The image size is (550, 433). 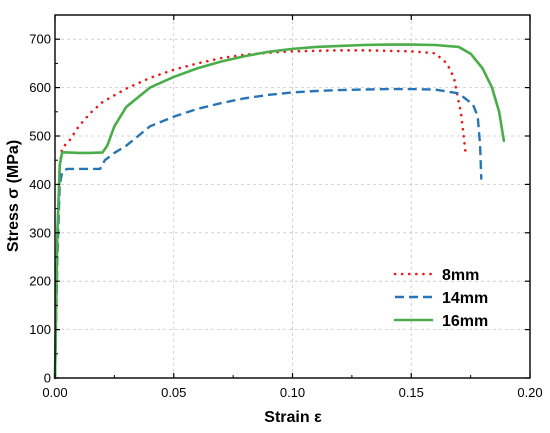 What do you see at coordinates (460, 275) in the screenshot?
I see `legend-label-8mm: 8mm` at bounding box center [460, 275].